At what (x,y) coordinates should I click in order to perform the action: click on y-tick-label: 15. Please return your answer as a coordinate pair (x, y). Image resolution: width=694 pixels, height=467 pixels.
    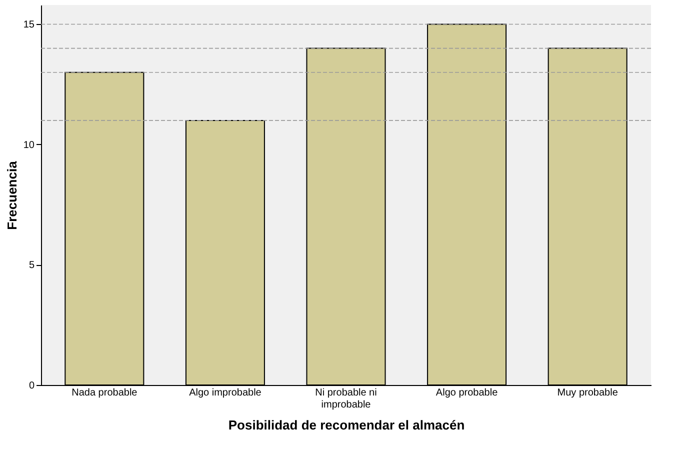
    Looking at the image, I should click on (29, 25).